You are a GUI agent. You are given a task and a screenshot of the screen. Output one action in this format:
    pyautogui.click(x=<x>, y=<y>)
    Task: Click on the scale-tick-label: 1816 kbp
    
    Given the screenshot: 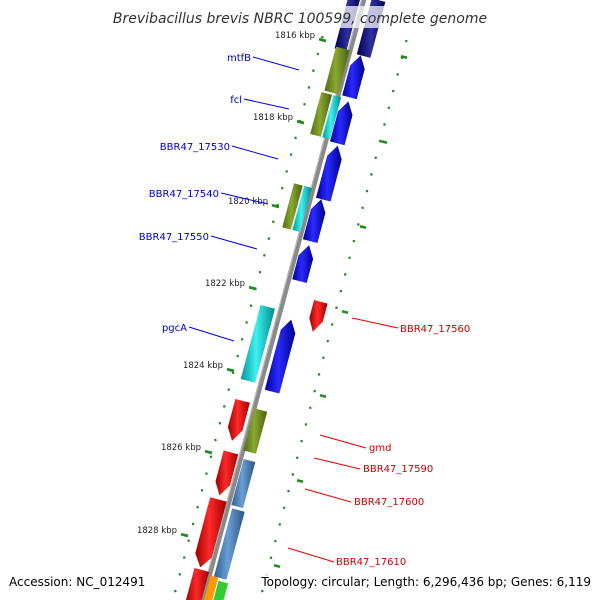 What is the action you would take?
    pyautogui.click(x=295, y=36)
    